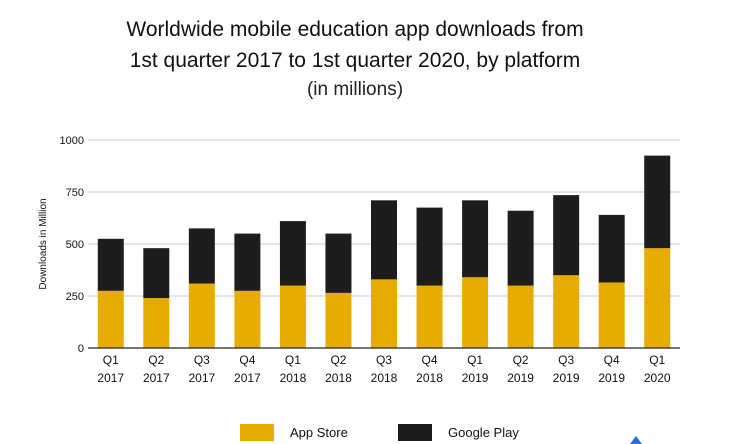 The image size is (739, 444). What do you see at coordinates (566, 235) in the screenshot?
I see `bar-google-play-q3-2019` at bounding box center [566, 235].